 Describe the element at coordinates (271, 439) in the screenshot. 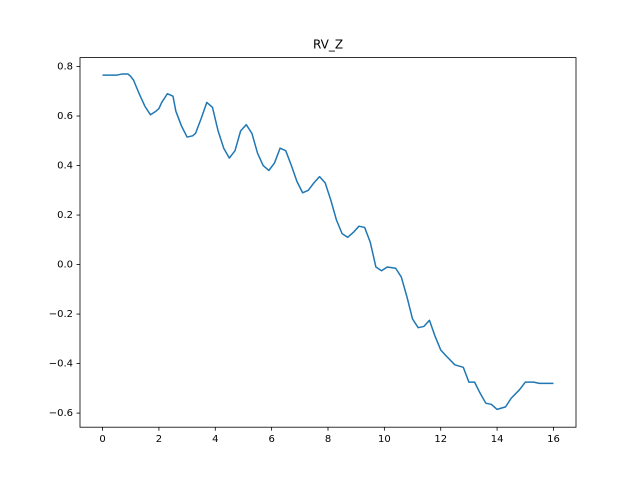

I see `x-tick-label: 6` at that location.